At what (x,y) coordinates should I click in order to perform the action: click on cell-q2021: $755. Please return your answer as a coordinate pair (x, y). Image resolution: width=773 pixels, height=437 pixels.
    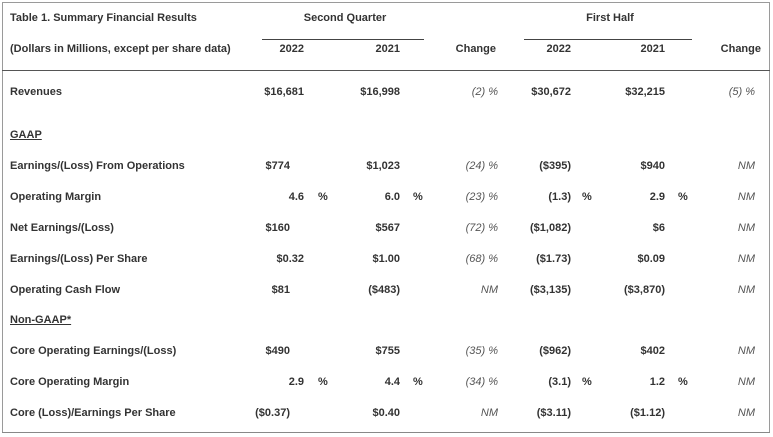
    Looking at the image, I should click on (387, 351).